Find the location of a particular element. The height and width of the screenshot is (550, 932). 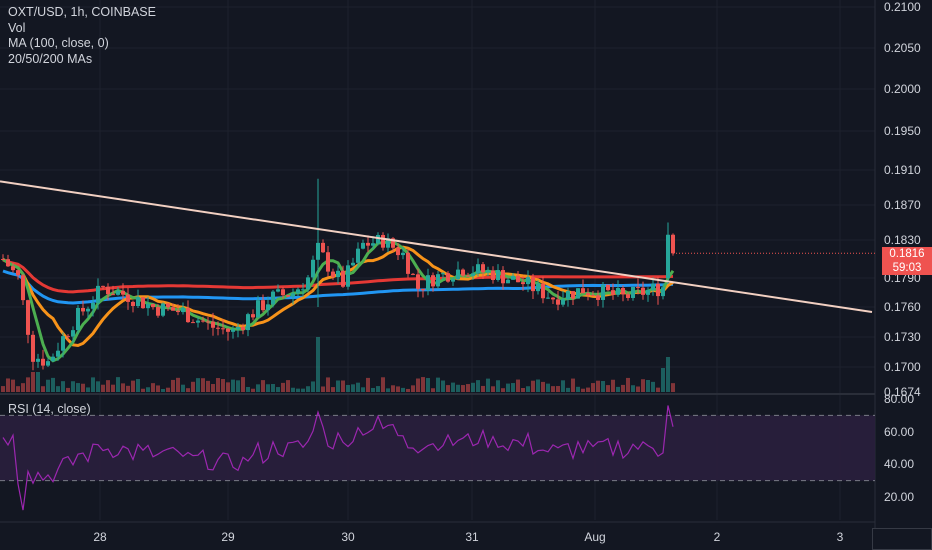

price-tick-label: 0.2050 is located at coordinates (902, 48).